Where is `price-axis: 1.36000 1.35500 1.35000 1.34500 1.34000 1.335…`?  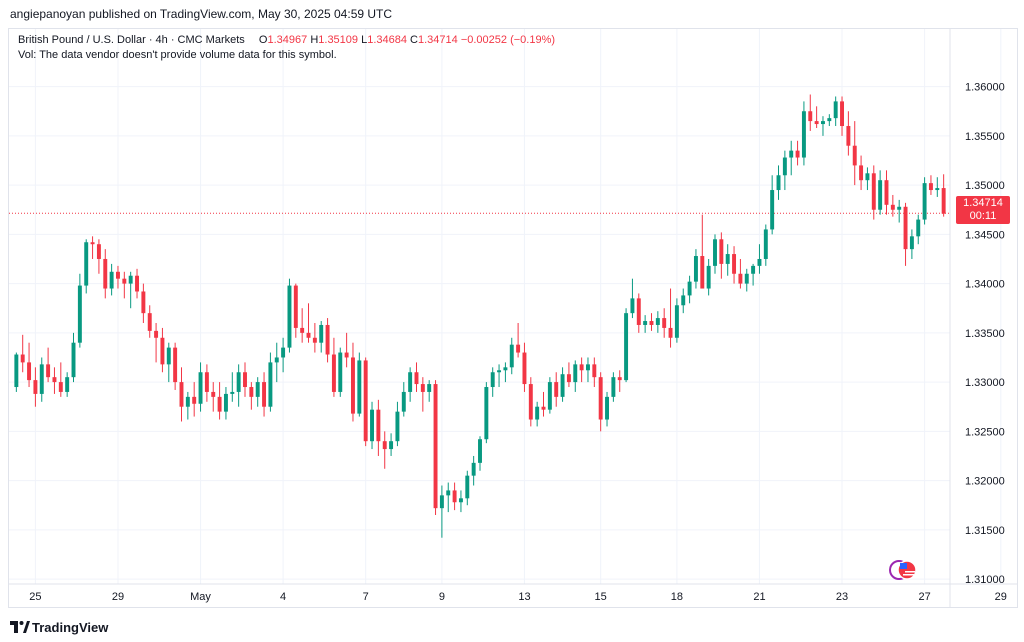 price-axis: 1.36000 1.35500 1.35000 1.34500 1.34000 1.335… is located at coordinates (985, 334).